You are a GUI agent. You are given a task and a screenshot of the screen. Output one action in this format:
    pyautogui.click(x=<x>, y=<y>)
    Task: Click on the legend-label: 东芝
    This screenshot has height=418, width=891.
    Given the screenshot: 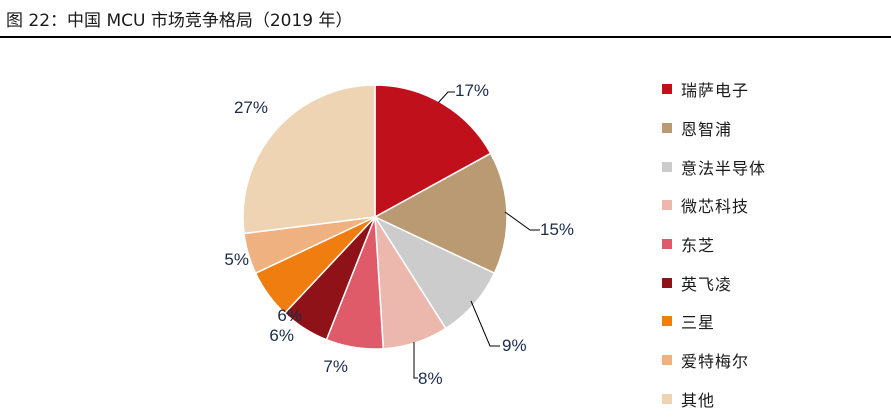 What is the action you would take?
    pyautogui.click(x=698, y=244)
    